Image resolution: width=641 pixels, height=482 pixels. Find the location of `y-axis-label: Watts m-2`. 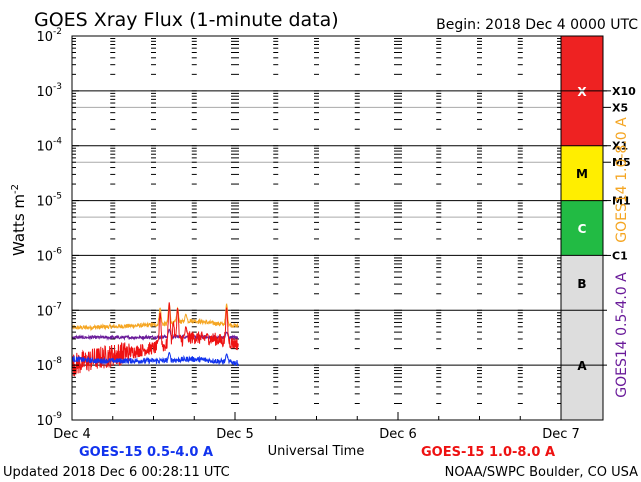

y-axis-label: Watts m-2 is located at coordinates (19, 220).